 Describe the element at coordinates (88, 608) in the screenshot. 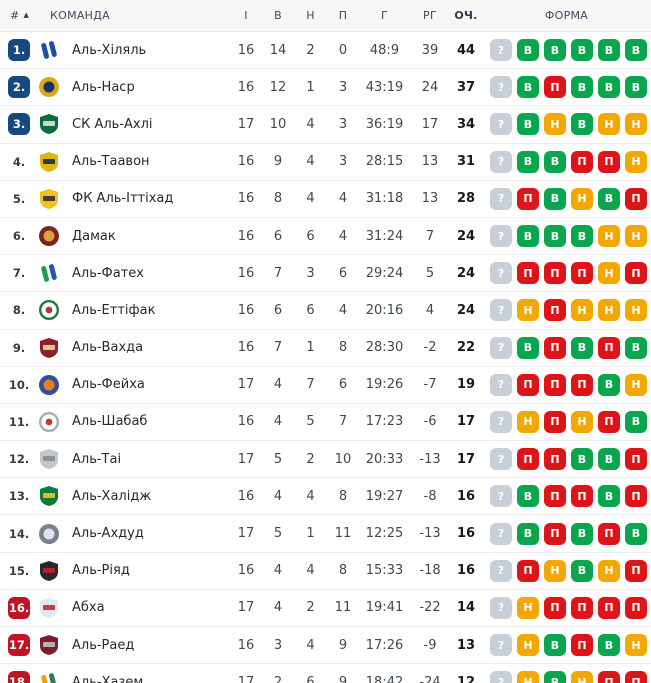

I see `team-name: Абха` at that location.